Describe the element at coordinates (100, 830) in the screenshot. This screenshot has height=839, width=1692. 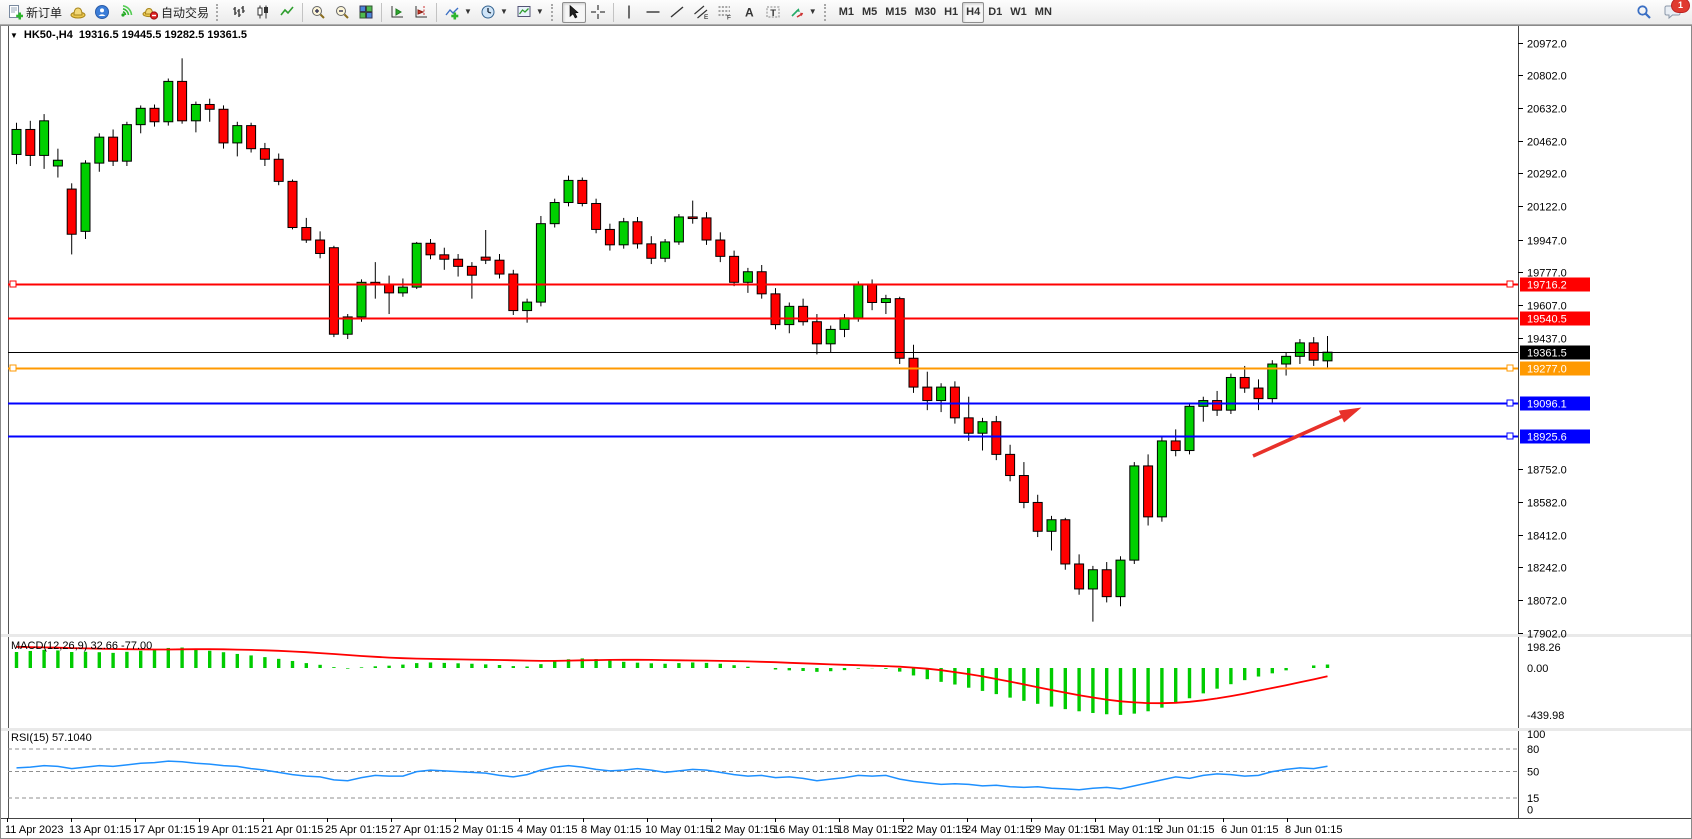
I see `svg-text: 13 Apr 01:15` at that location.